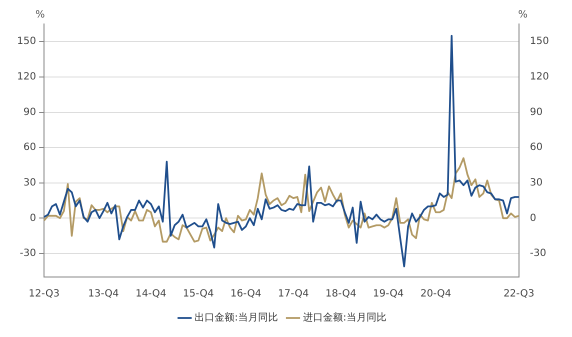 The image size is (572, 337). Describe the element at coordinates (536, 182) in the screenshot. I see `y2-tick-label: 30` at that location.